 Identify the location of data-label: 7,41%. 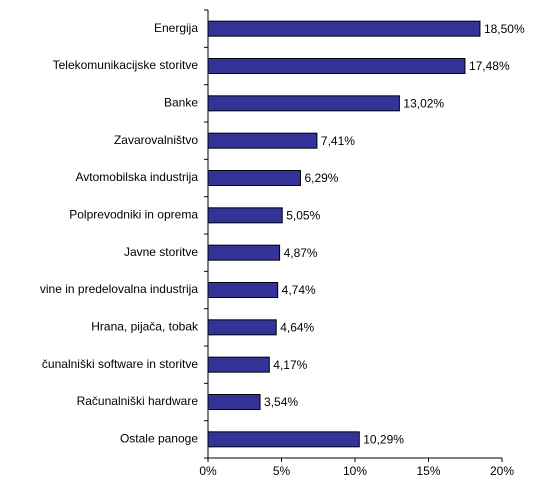
(338, 141).